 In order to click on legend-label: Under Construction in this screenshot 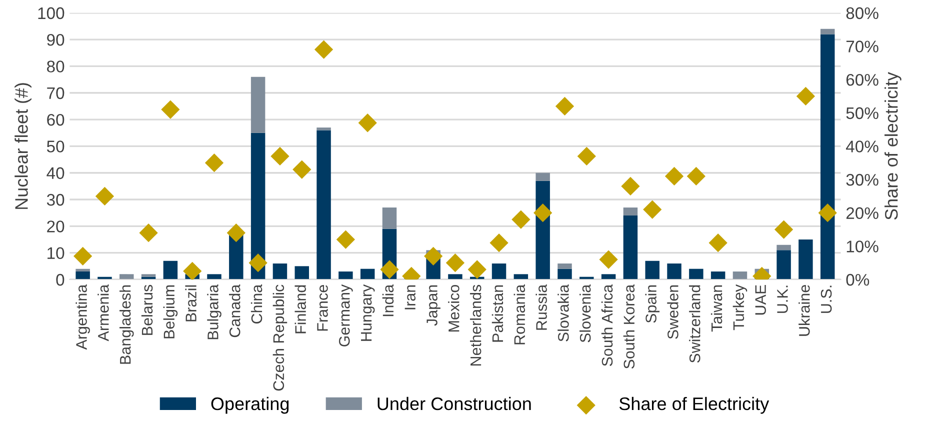, I will do `click(454, 403)`.